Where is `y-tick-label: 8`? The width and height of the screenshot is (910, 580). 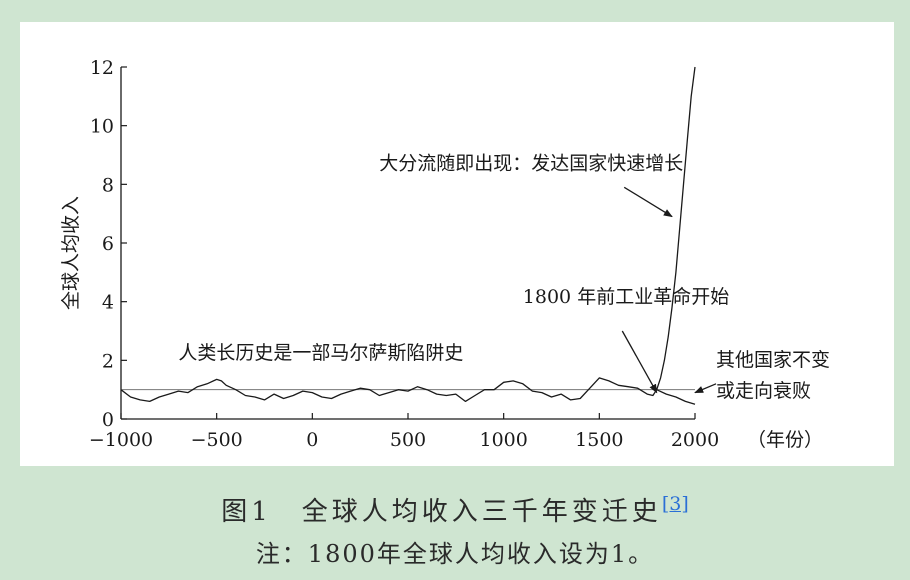
y-tick-label: 8 is located at coordinates (108, 185).